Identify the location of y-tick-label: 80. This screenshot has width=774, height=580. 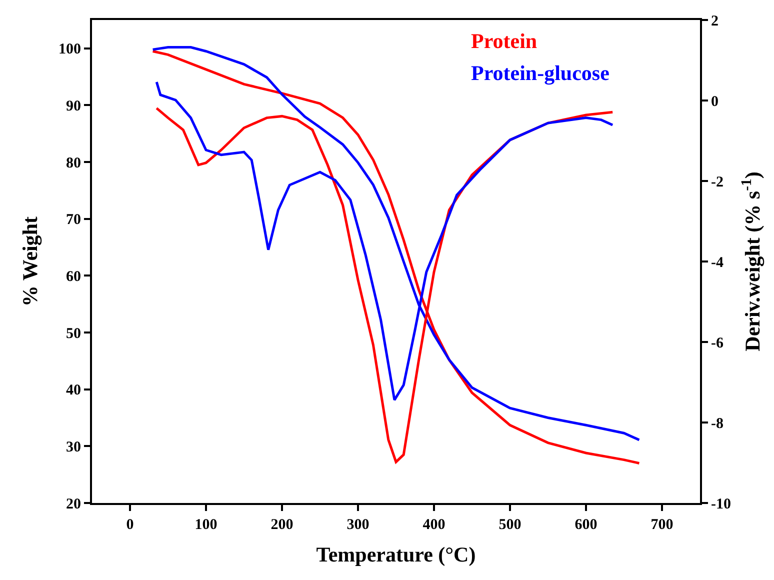
(73, 163).